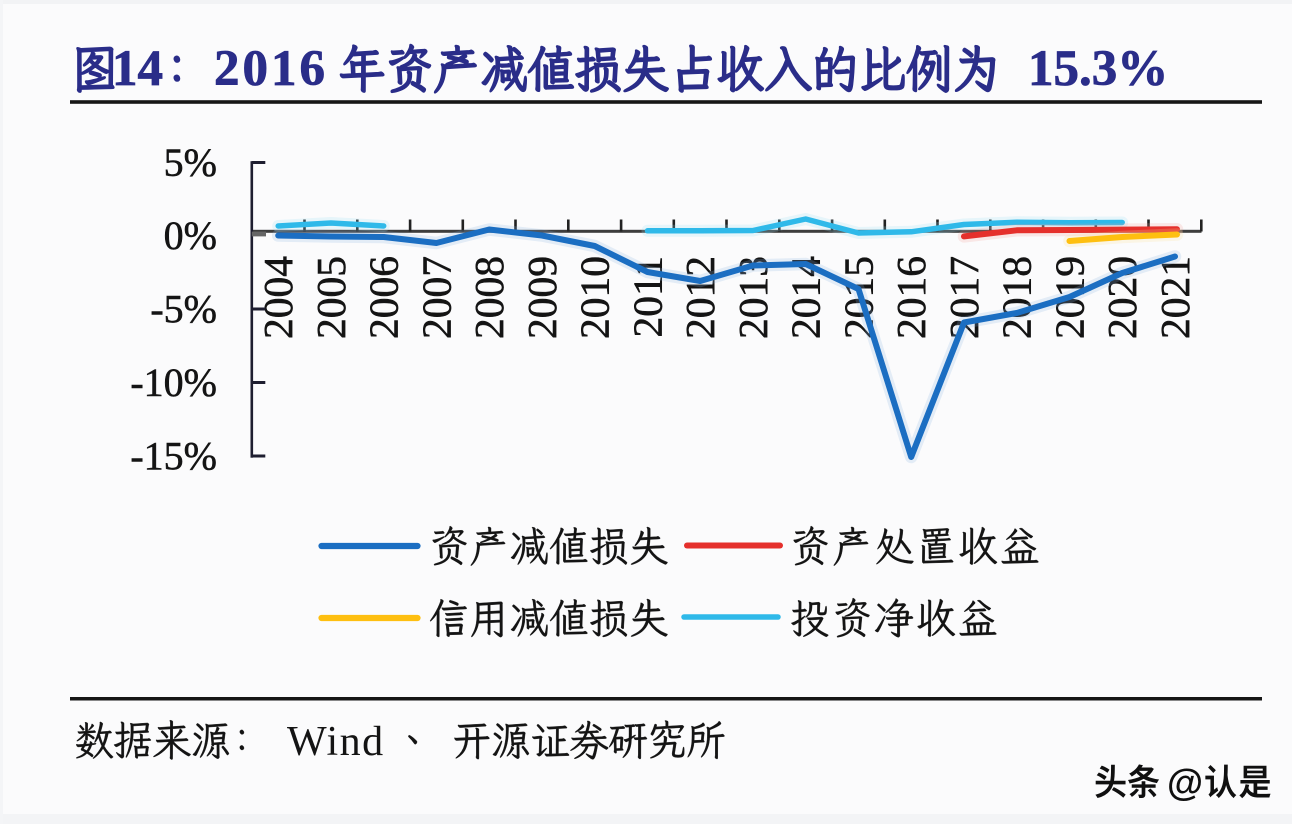 This screenshot has width=1292, height=824. What do you see at coordinates (1017, 297) in the screenshot?
I see `svg-text: 2018` at bounding box center [1017, 297].